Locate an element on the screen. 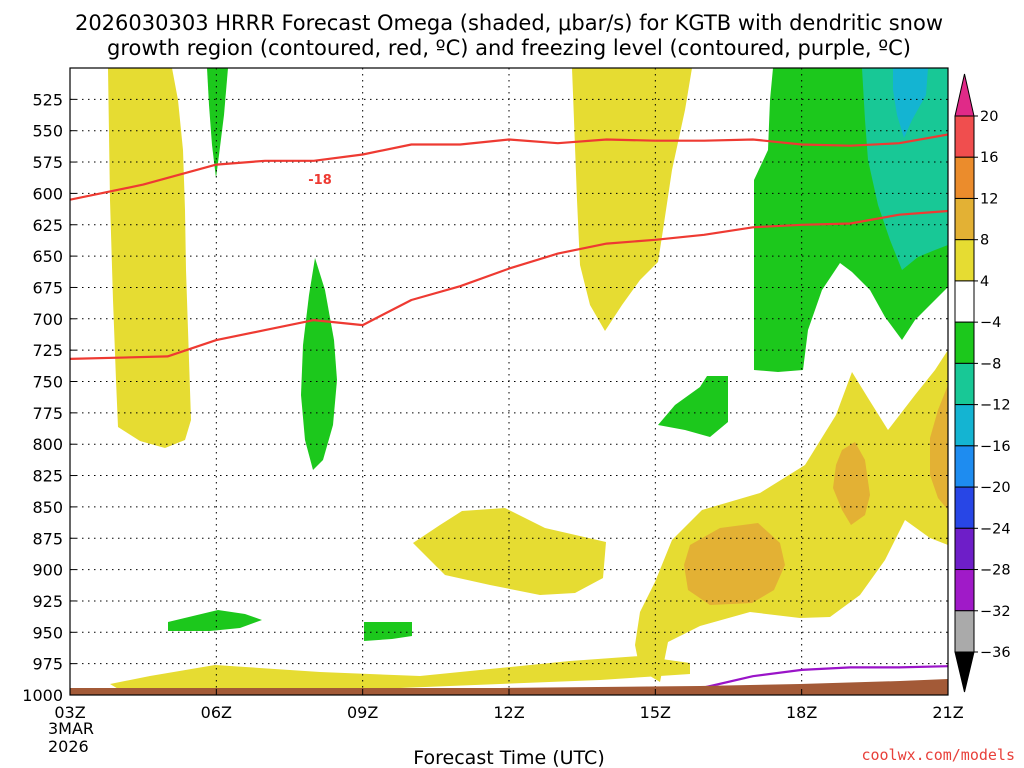 The height and width of the screenshot is (768, 1024). colorbar-label: −36 is located at coordinates (995, 653).